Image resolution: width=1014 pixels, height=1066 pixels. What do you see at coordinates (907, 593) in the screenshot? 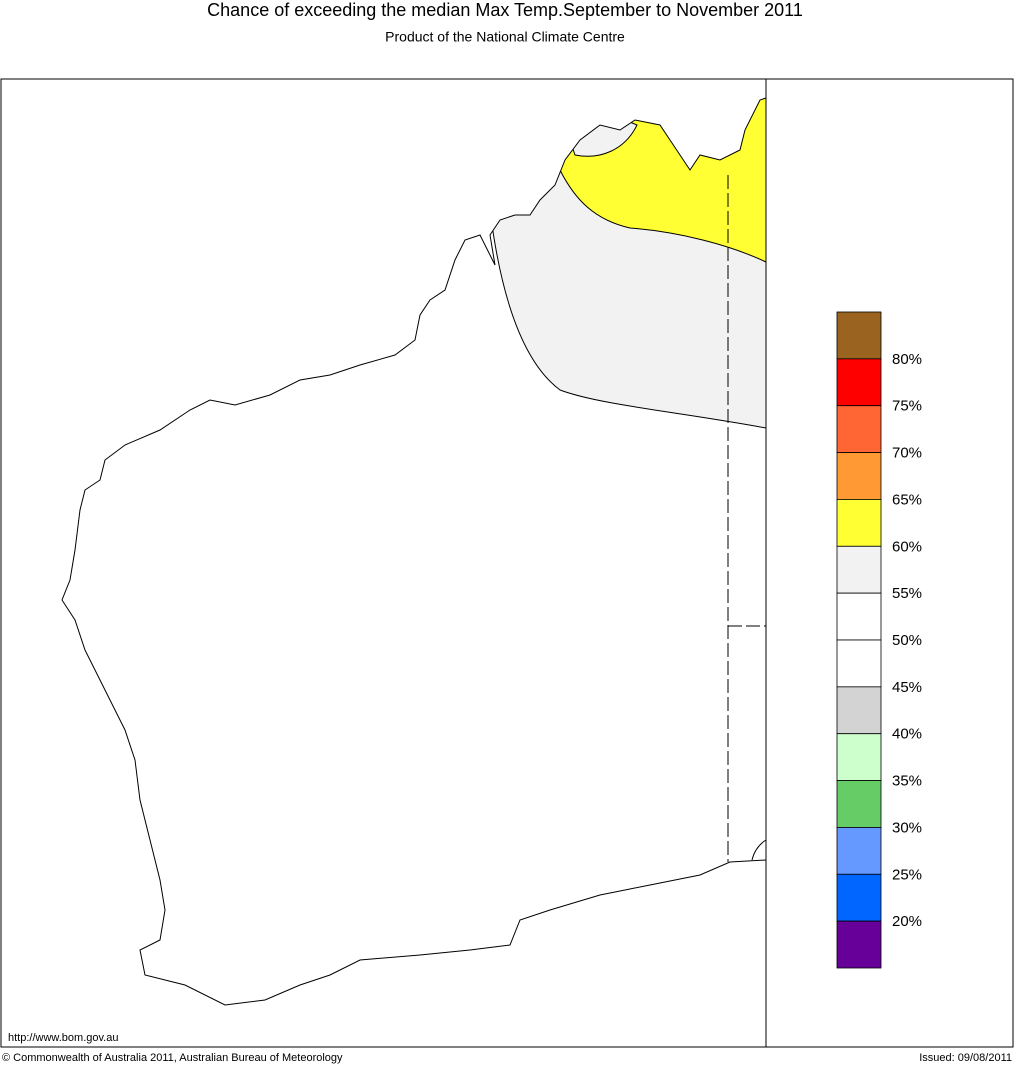
I see `legend-label: 55%` at bounding box center [907, 593].